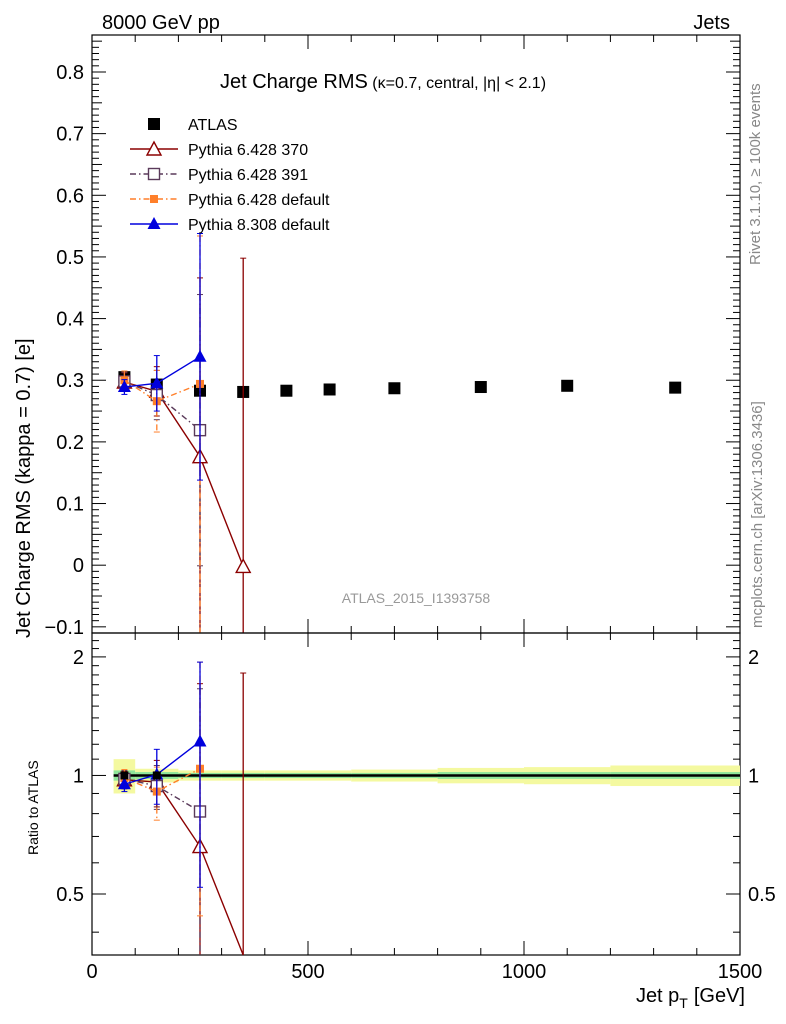 Image resolution: width=786 pixels, height=1024 pixels. Describe the element at coordinates (757, 514) in the screenshot. I see `mcplots-label: mcplots.cern.ch [arXiv:1306.3436]` at that location.